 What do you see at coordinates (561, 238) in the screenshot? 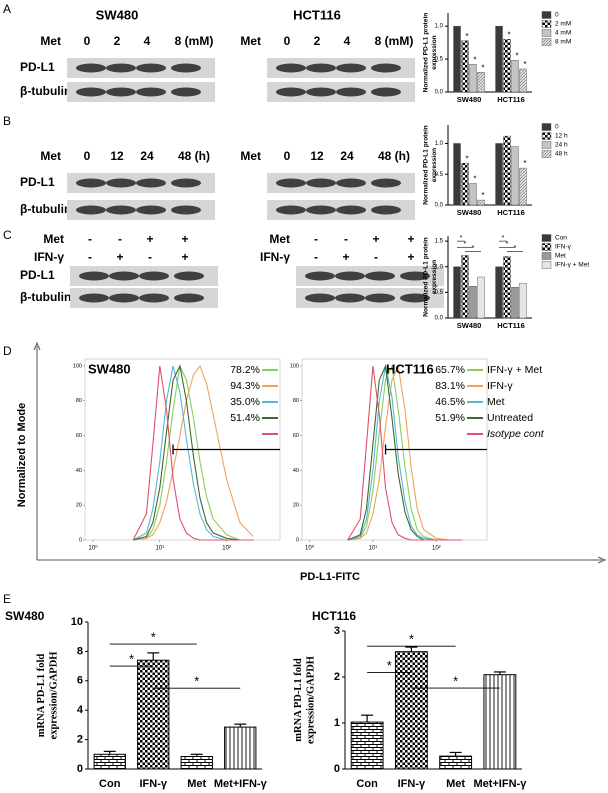
I see `legend-label: Con` at bounding box center [561, 238].